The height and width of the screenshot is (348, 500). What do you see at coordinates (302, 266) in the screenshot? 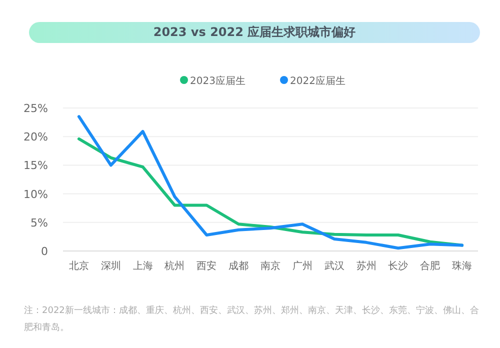
I see `x-tick-label: 广州` at bounding box center [302, 266].